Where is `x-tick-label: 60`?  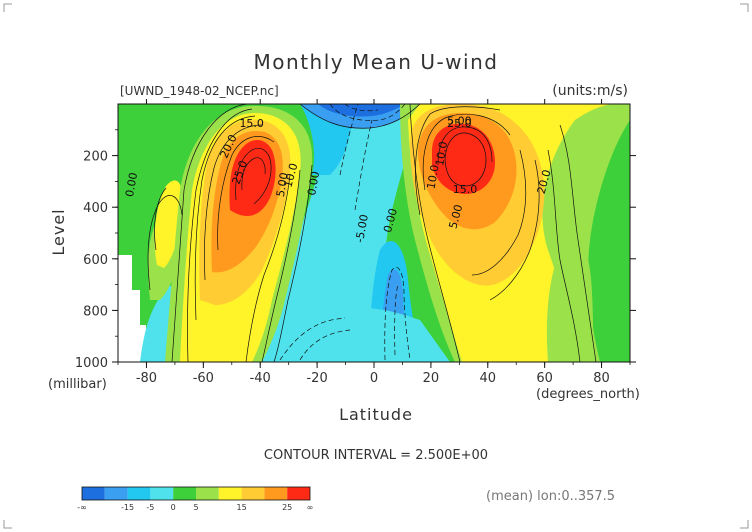 x-tick-label: 60 is located at coordinates (544, 378).